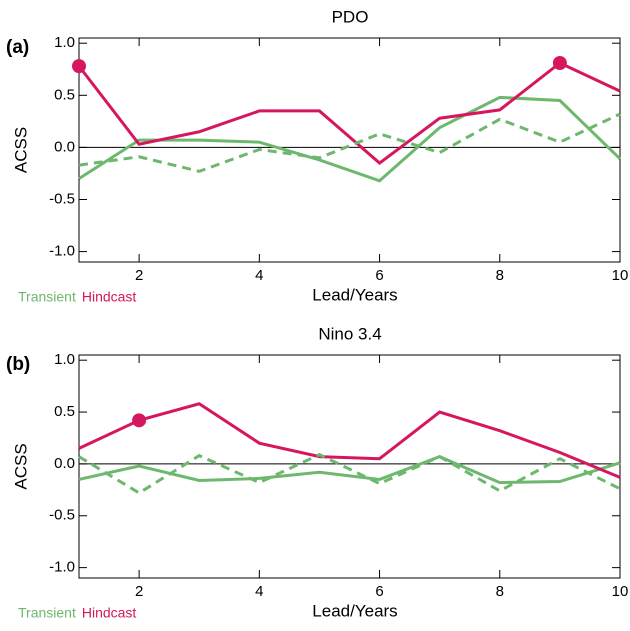 The height and width of the screenshot is (631, 630). Describe the element at coordinates (17, 47) in the screenshot. I see `panel-label: (a)` at that location.